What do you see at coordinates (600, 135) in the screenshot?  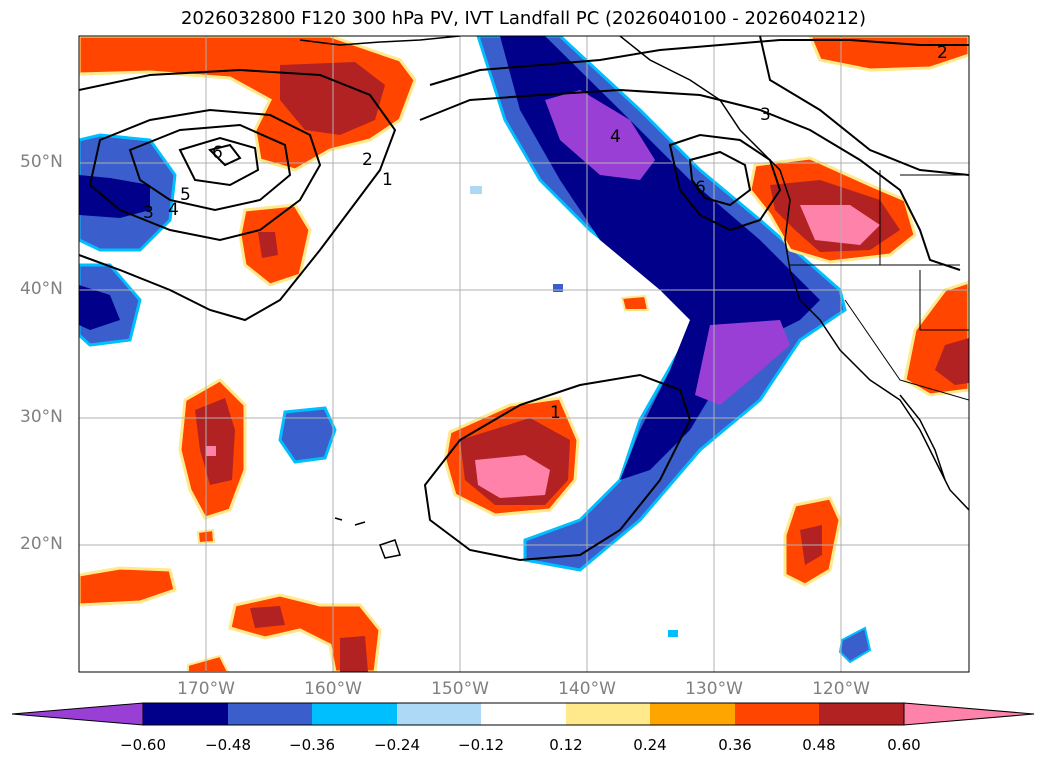 I see `negative-pv-max-north` at bounding box center [600, 135].